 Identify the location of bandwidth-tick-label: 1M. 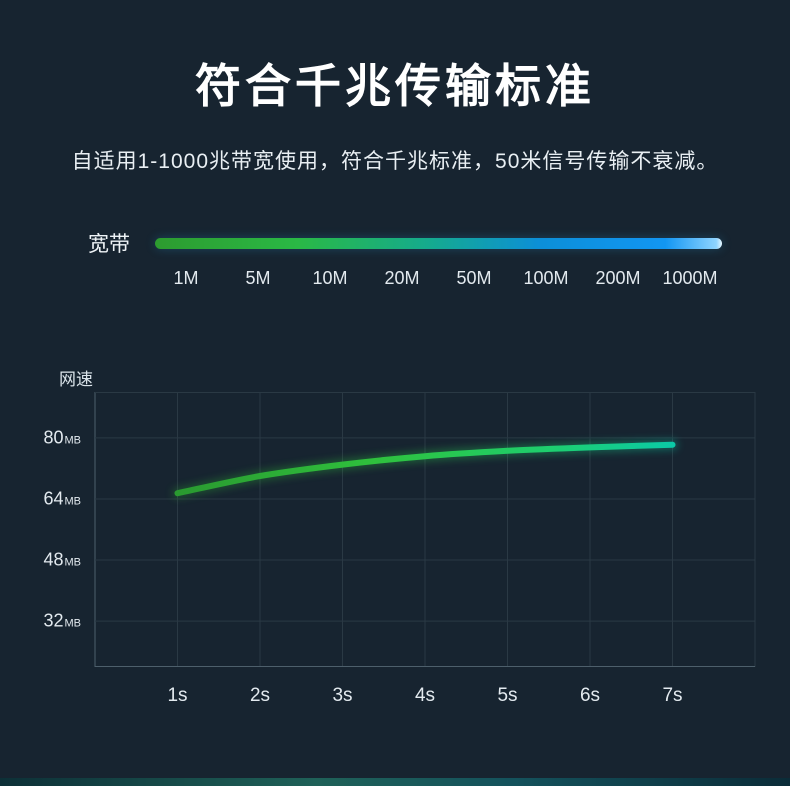
(186, 278).